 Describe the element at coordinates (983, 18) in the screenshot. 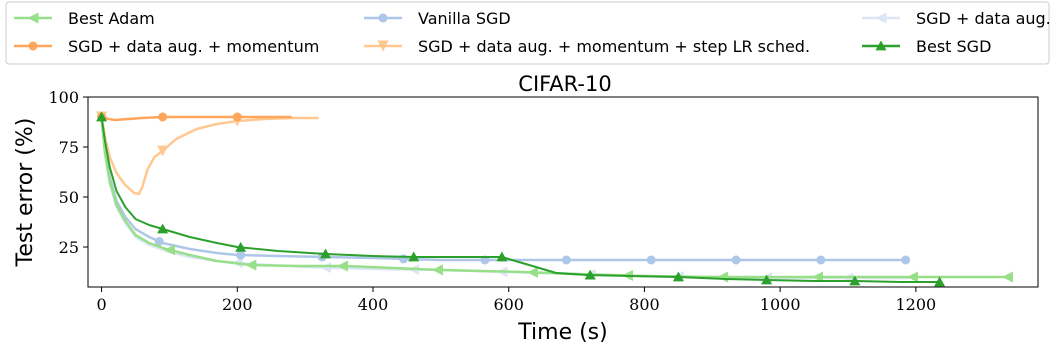

I see `legend-label: SGD + data aug.` at that location.